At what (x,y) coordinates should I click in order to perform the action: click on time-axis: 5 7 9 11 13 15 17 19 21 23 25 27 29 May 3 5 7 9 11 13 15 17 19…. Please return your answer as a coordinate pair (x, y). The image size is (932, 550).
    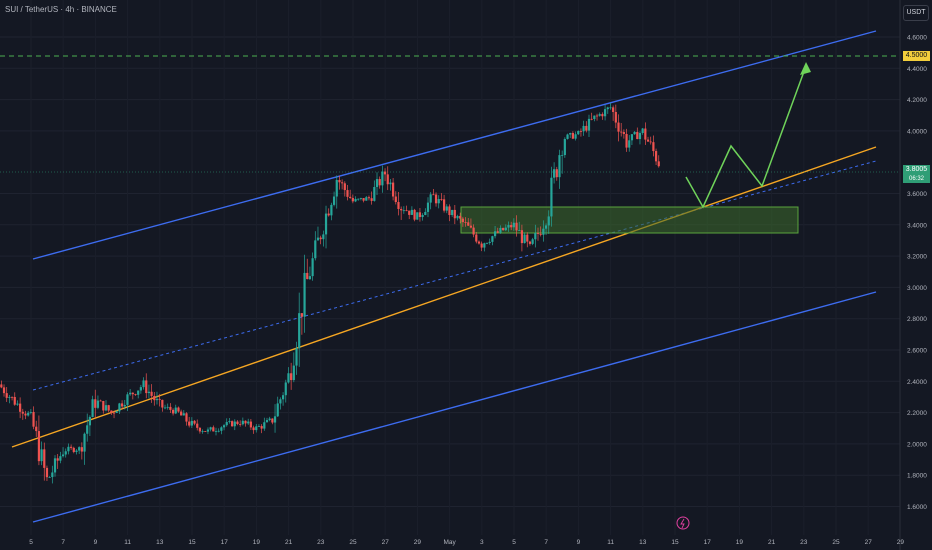
    Looking at the image, I should click on (466, 542).